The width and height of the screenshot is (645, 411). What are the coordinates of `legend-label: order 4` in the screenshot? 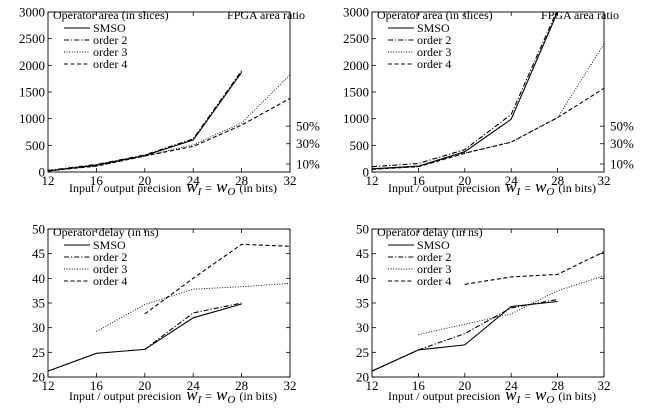 It's located at (110, 281).